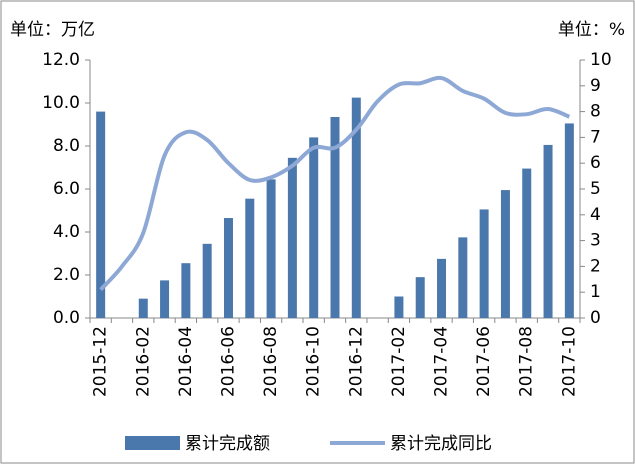  What do you see at coordinates (595, 241) in the screenshot?
I see `y2-tick-label: 3` at bounding box center [595, 241].